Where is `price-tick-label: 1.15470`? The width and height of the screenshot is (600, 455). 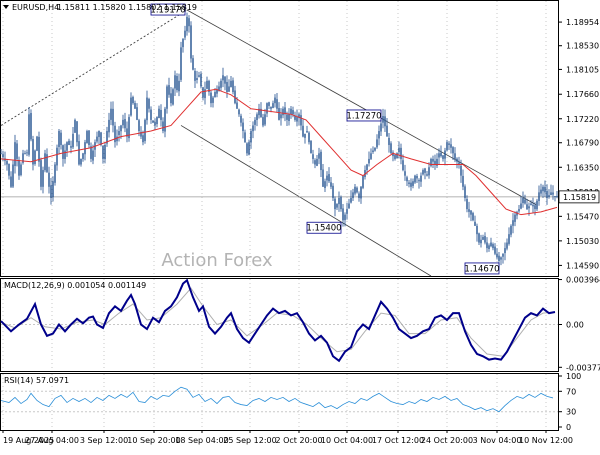 price-tick-label: 1.15470 is located at coordinates (582, 216).